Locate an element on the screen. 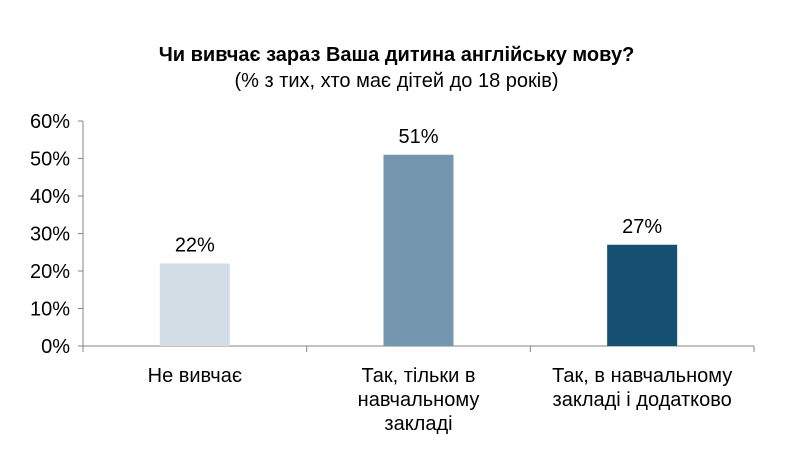  x-category-label-line: закладі і додатково is located at coordinates (642, 400).